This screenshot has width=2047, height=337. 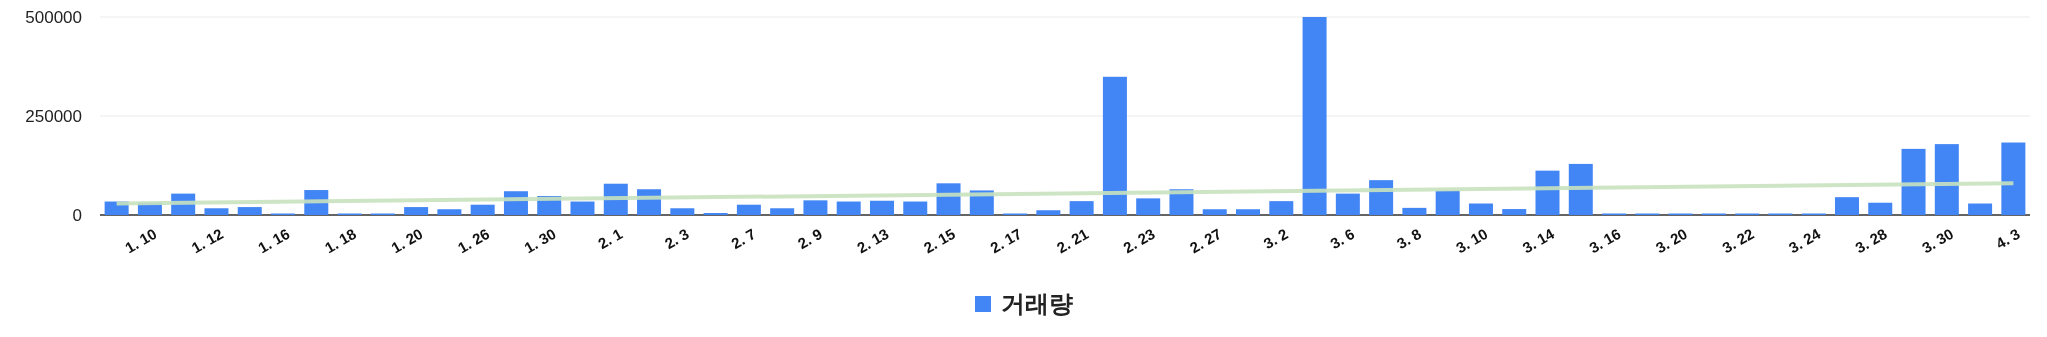 What do you see at coordinates (873, 240) in the screenshot?
I see `x-tick-label: 2. 13` at bounding box center [873, 240].